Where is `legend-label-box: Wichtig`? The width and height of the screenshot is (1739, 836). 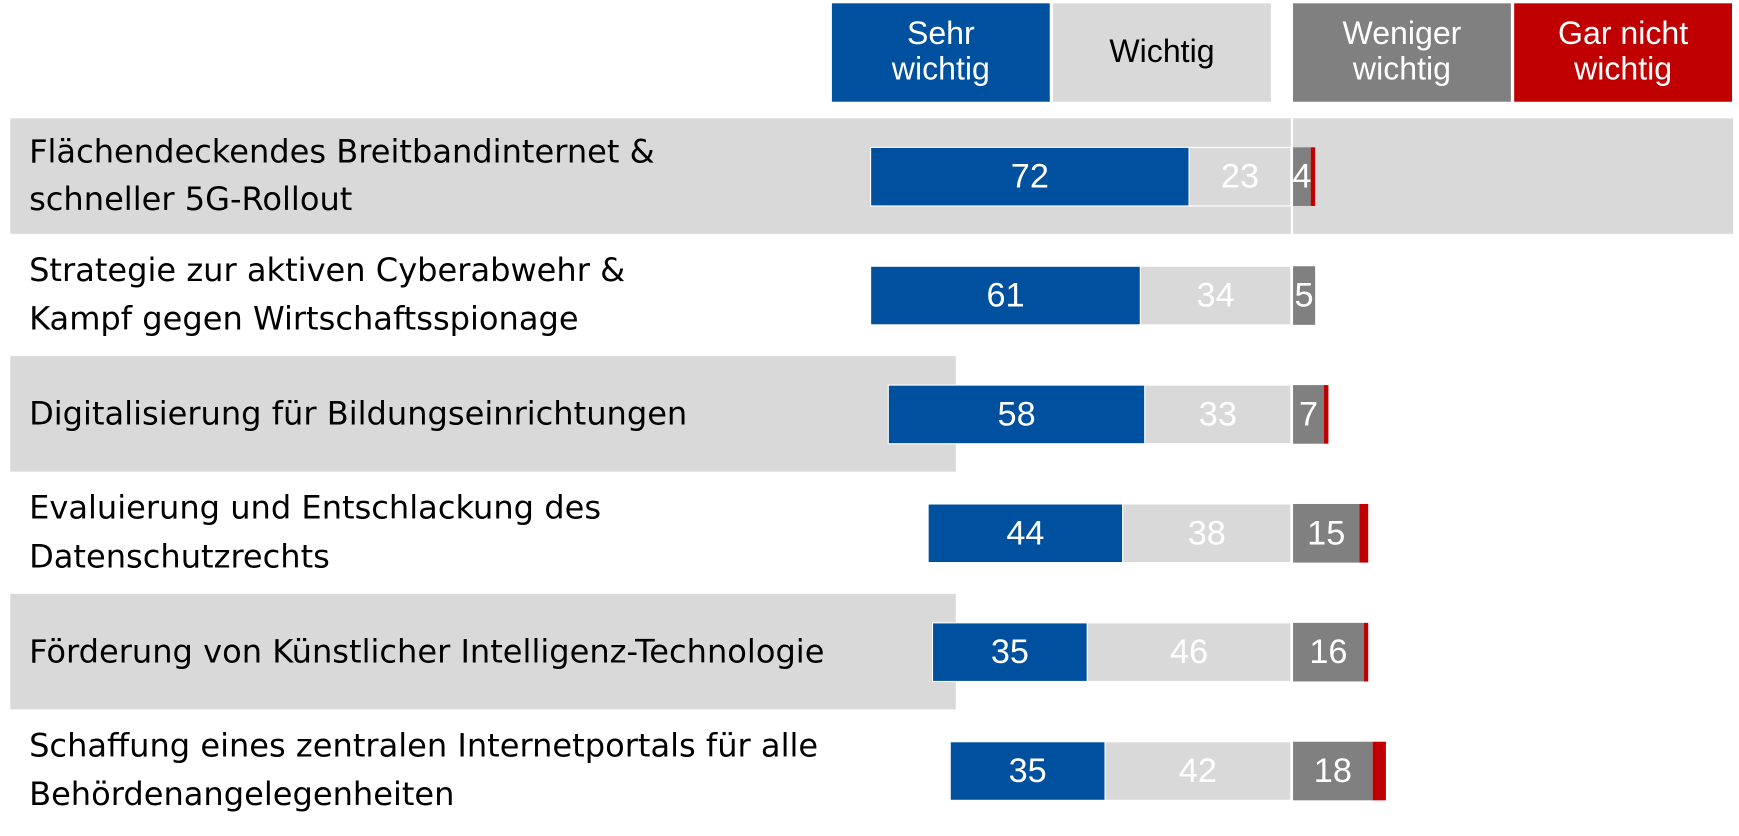 legend-label-box: Wichtig is located at coordinates (1162, 51).